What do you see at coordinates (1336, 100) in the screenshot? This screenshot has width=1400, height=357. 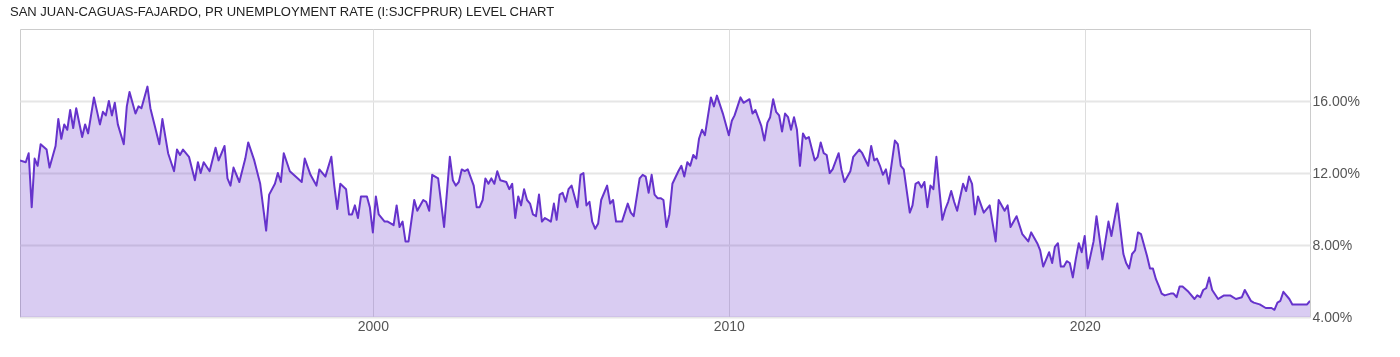 I see `y-tick-label: 16.00%` at bounding box center [1336, 100].